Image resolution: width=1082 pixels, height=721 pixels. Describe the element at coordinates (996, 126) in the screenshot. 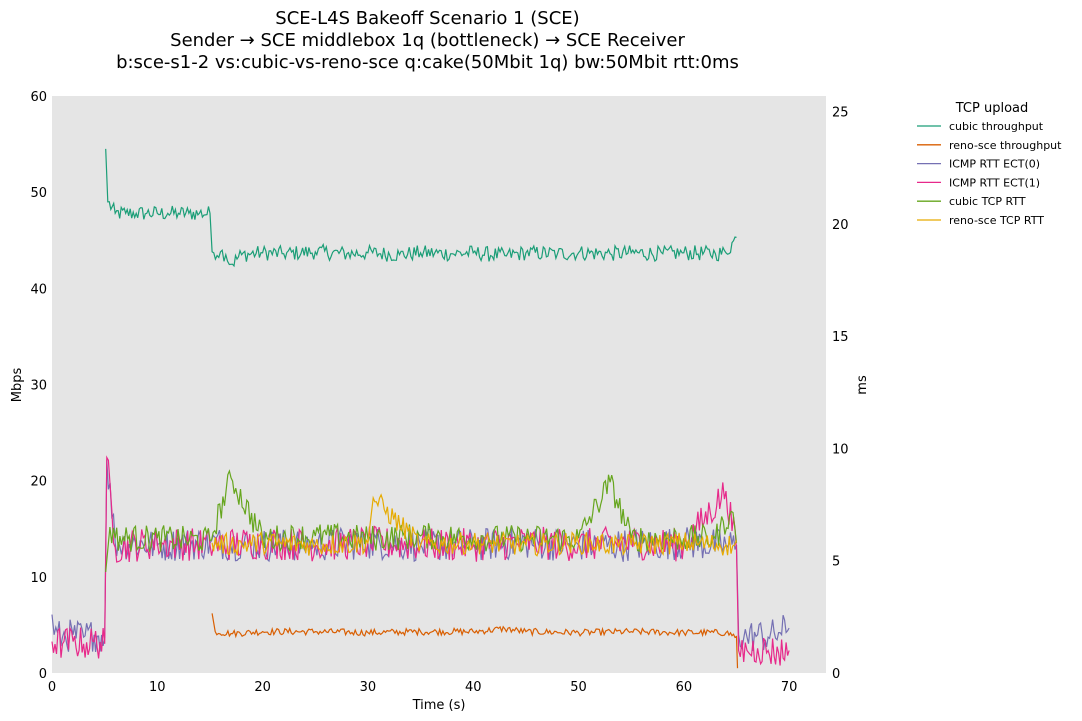

I see `legend-label: cubic throughput` at that location.